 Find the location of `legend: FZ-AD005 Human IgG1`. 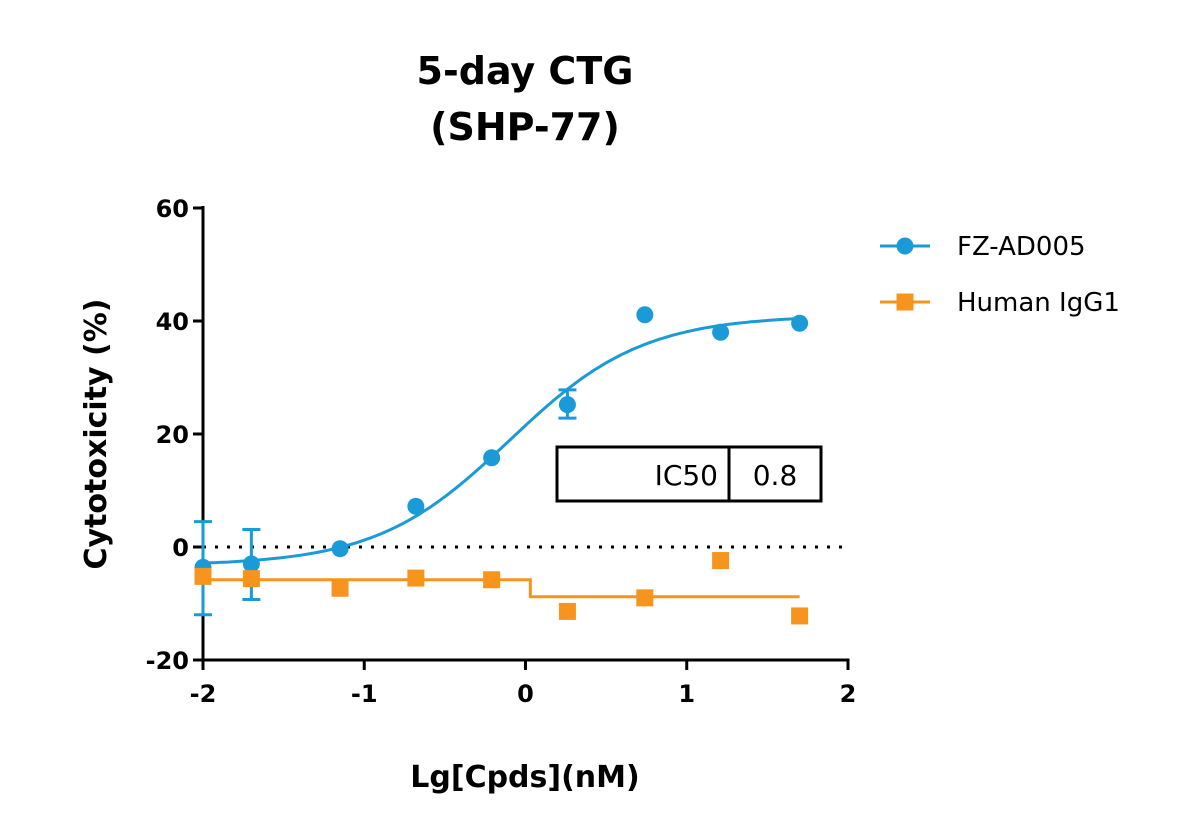

legend: FZ-AD005 Human IgG1 is located at coordinates (1000, 275).